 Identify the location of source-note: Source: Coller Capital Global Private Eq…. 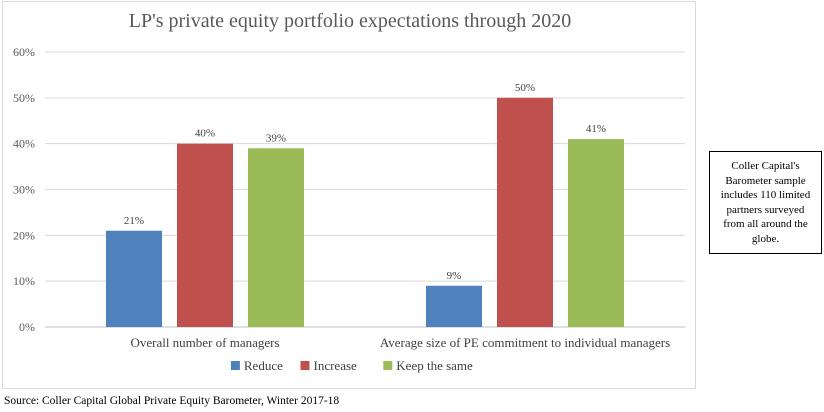
(172, 401).